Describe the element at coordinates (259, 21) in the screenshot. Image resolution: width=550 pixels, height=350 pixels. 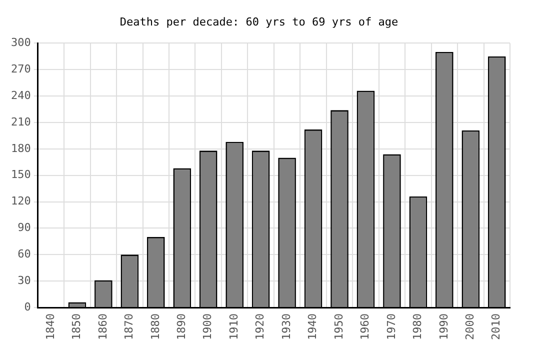
I see `chart-title: Deaths per decade: 60 yrs to 69 yrs of age` at that location.